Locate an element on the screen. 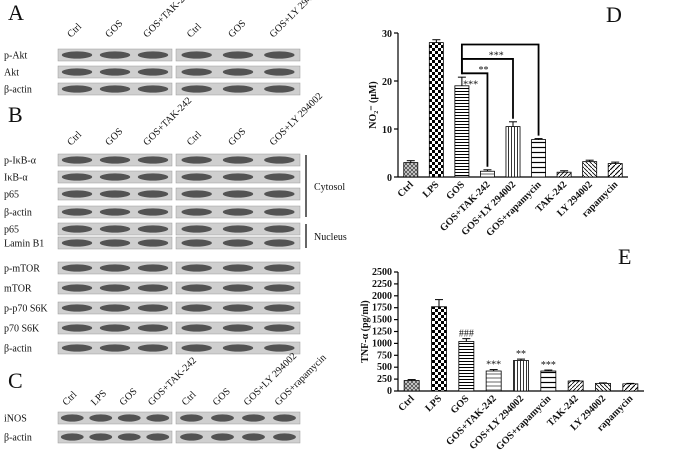  lane-label: GOS+LY 294002 is located at coordinates (296, 20).